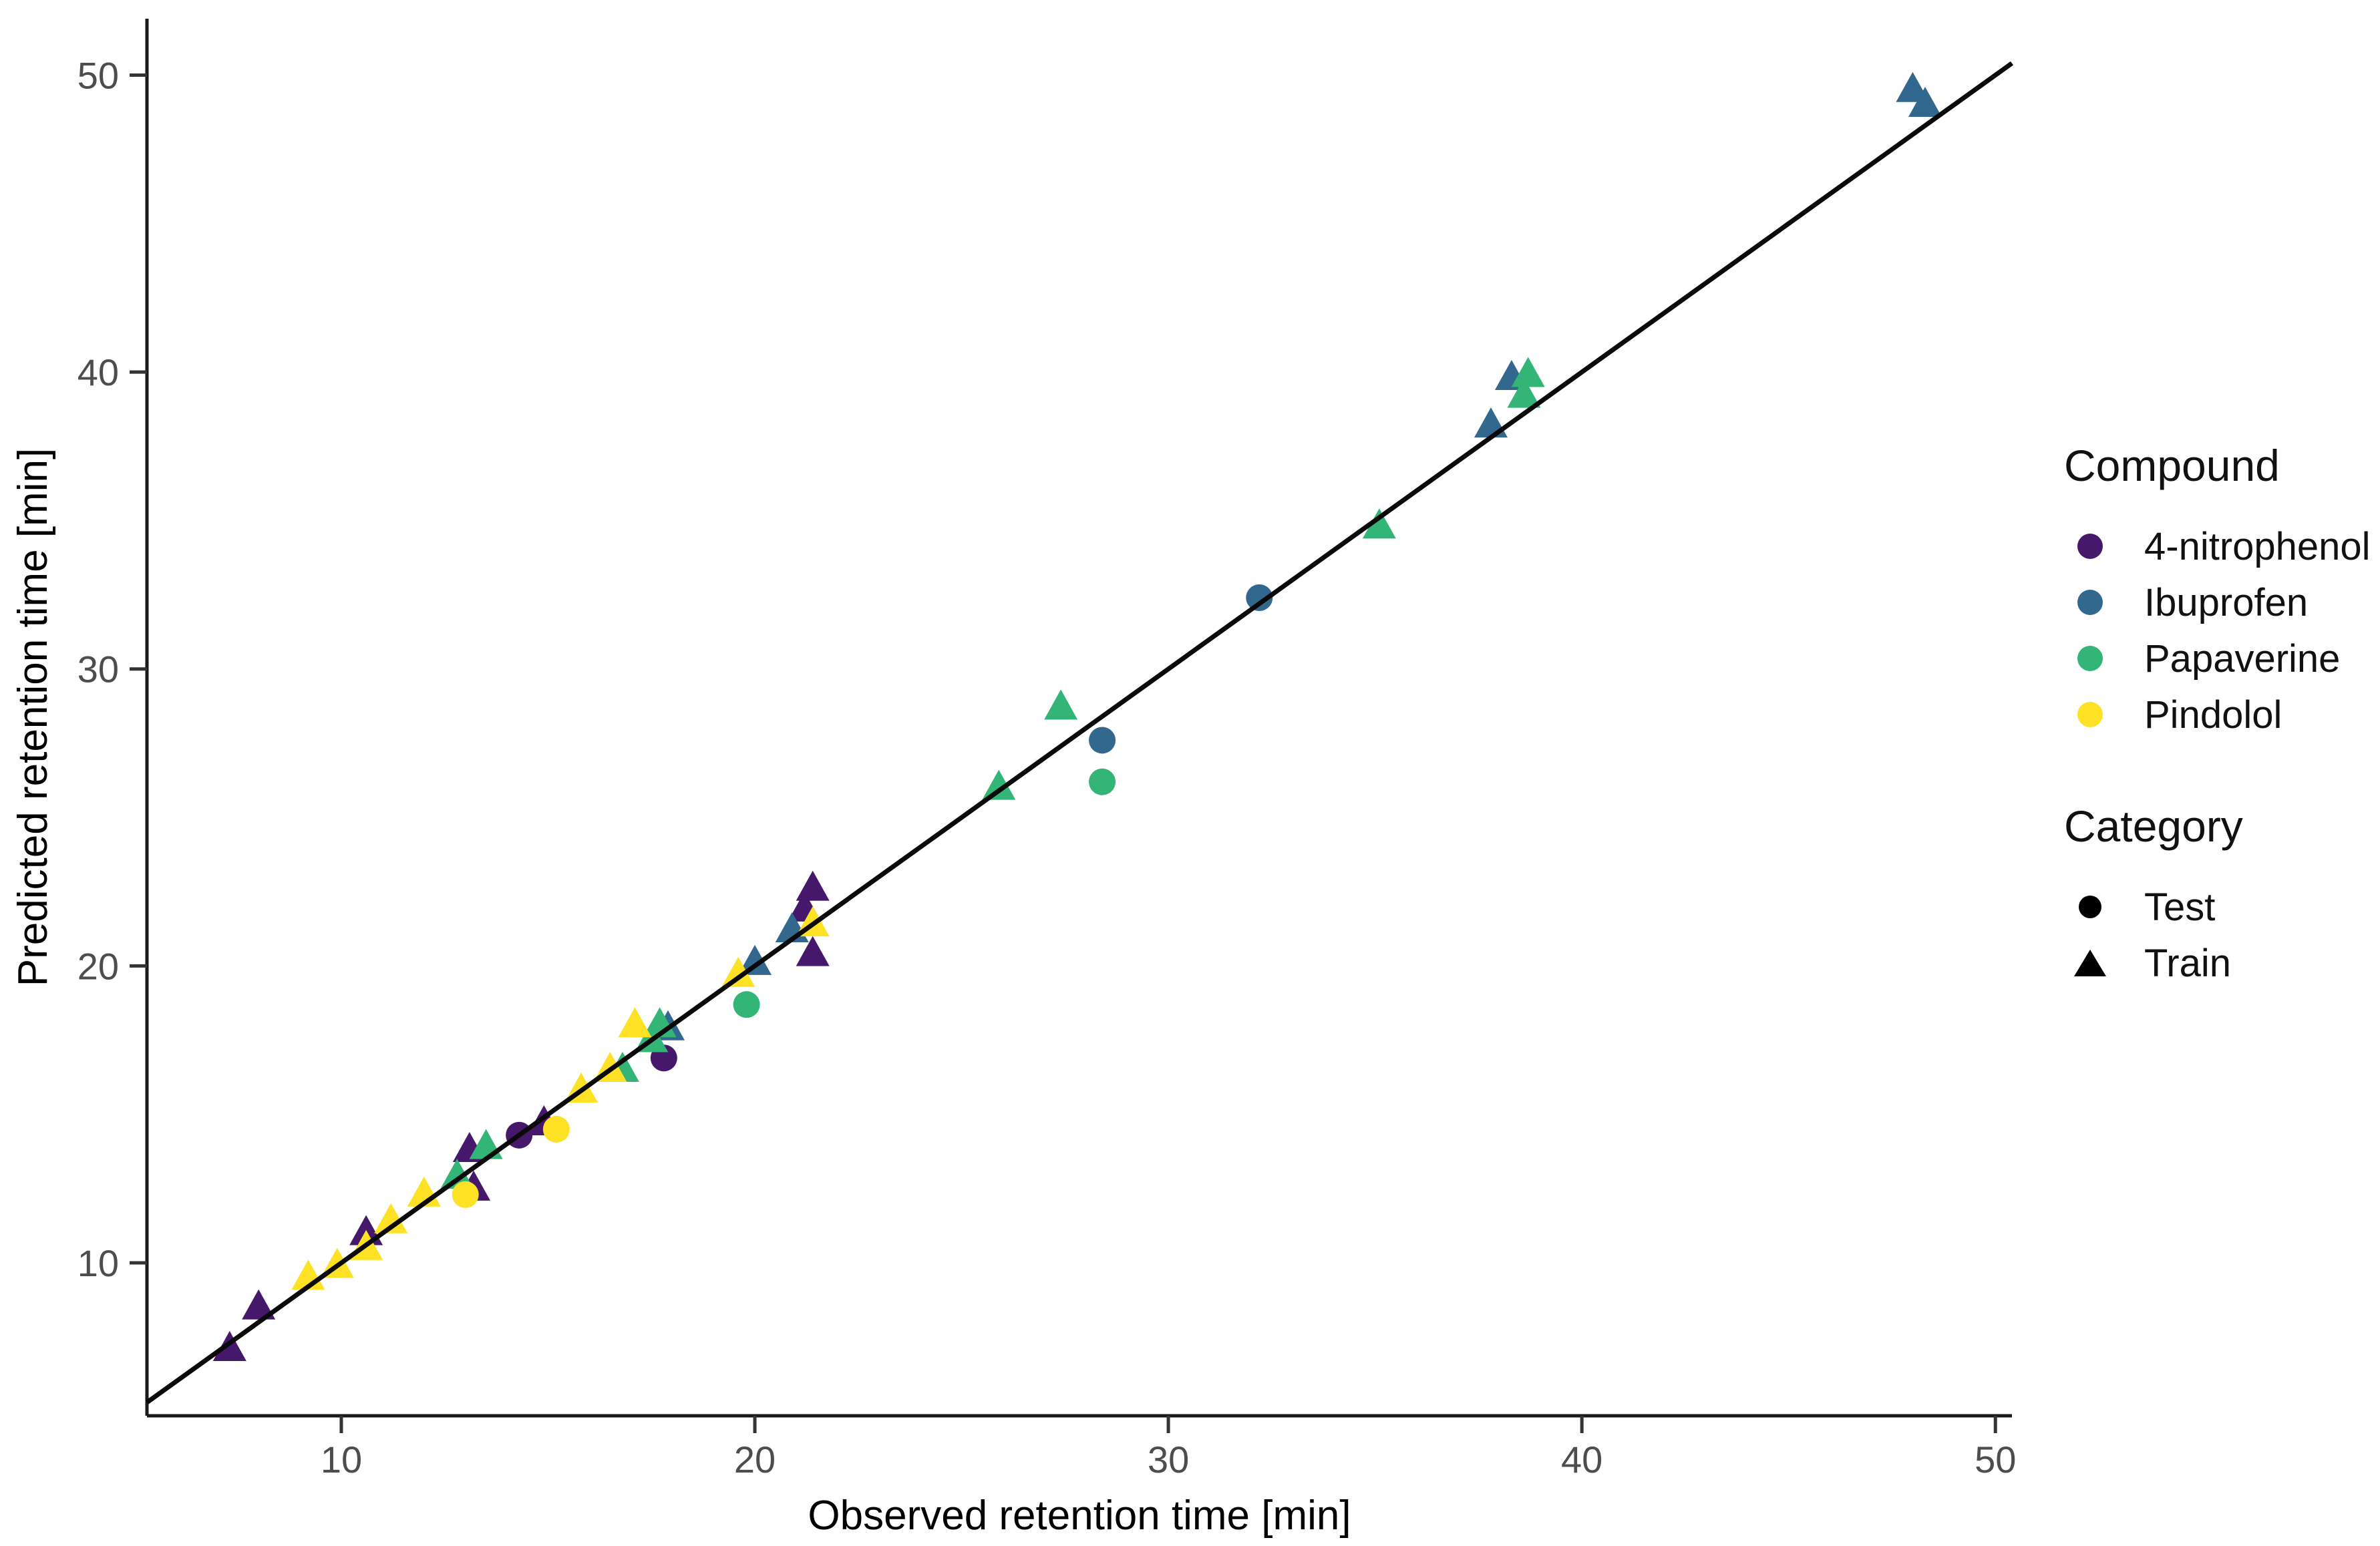  Describe the element at coordinates (2187, 963) in the screenshot. I see `legend-item-label: Train` at that location.